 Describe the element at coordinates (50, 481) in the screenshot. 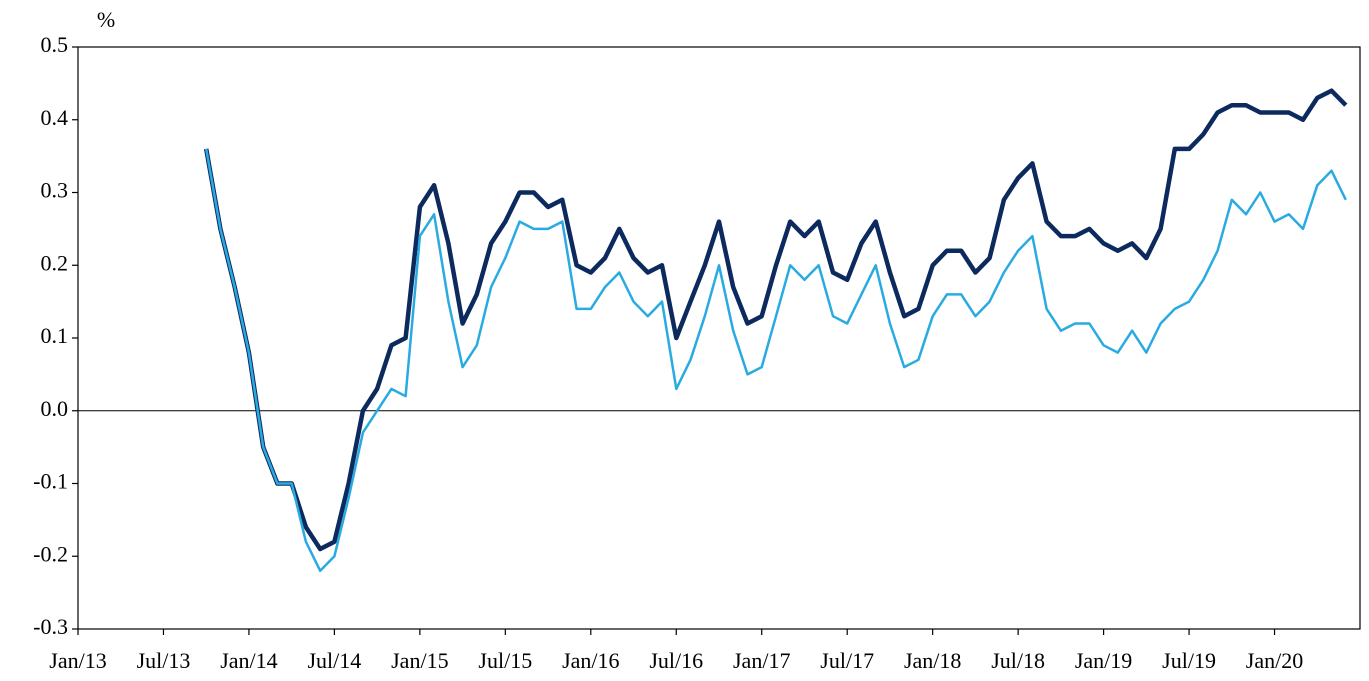

I see `y-tick-label: -0.1` at that location.